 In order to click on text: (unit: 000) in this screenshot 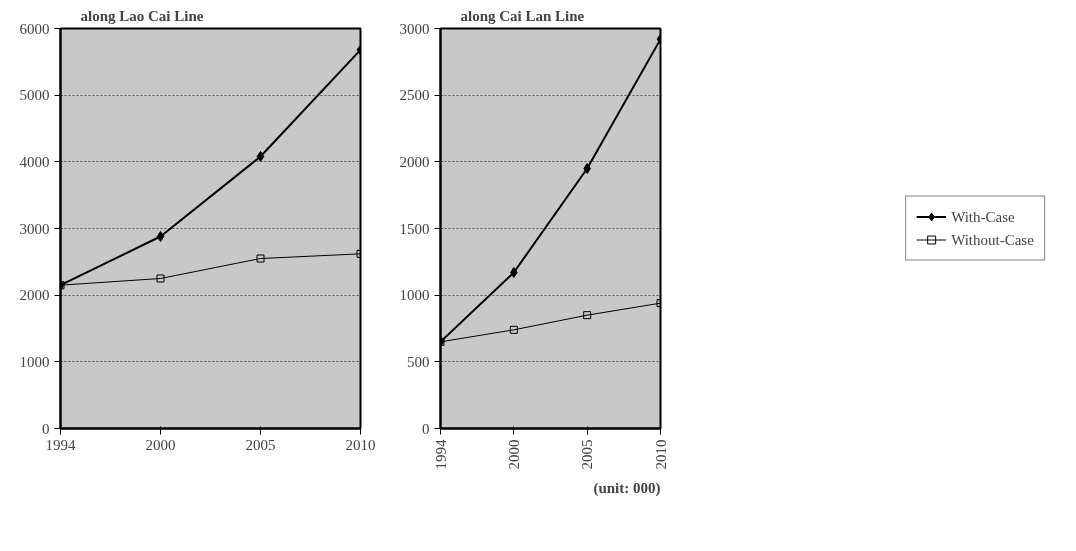, I will do `click(627, 488)`.